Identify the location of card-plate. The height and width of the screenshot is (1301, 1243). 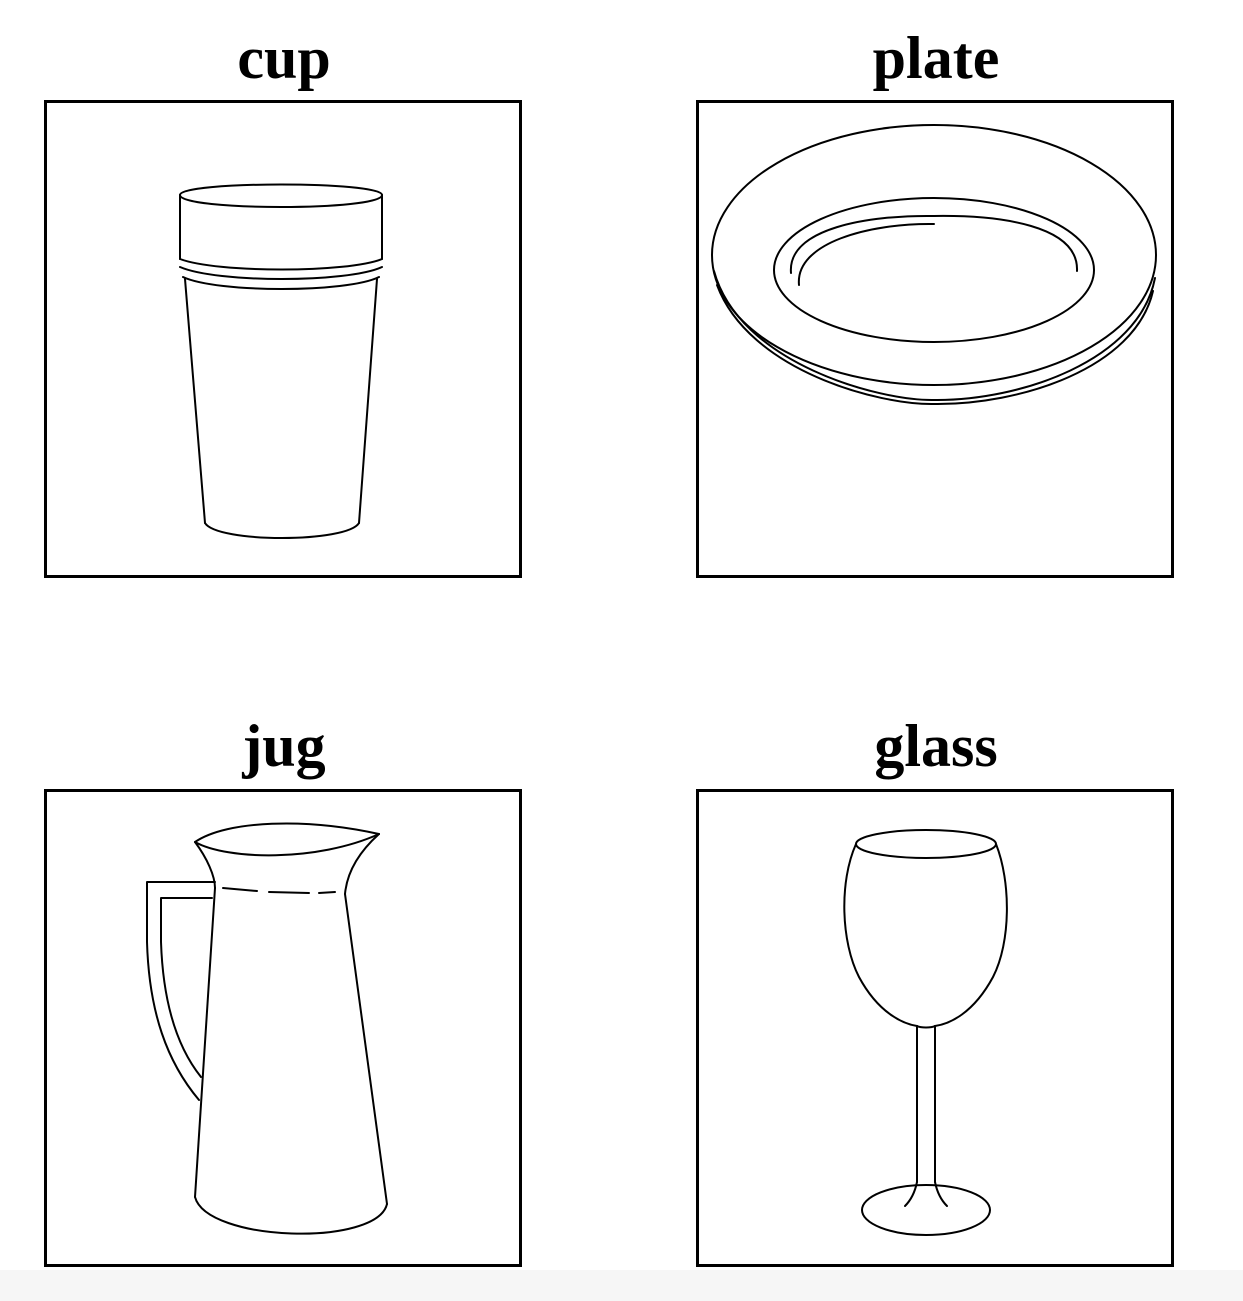
(935, 339).